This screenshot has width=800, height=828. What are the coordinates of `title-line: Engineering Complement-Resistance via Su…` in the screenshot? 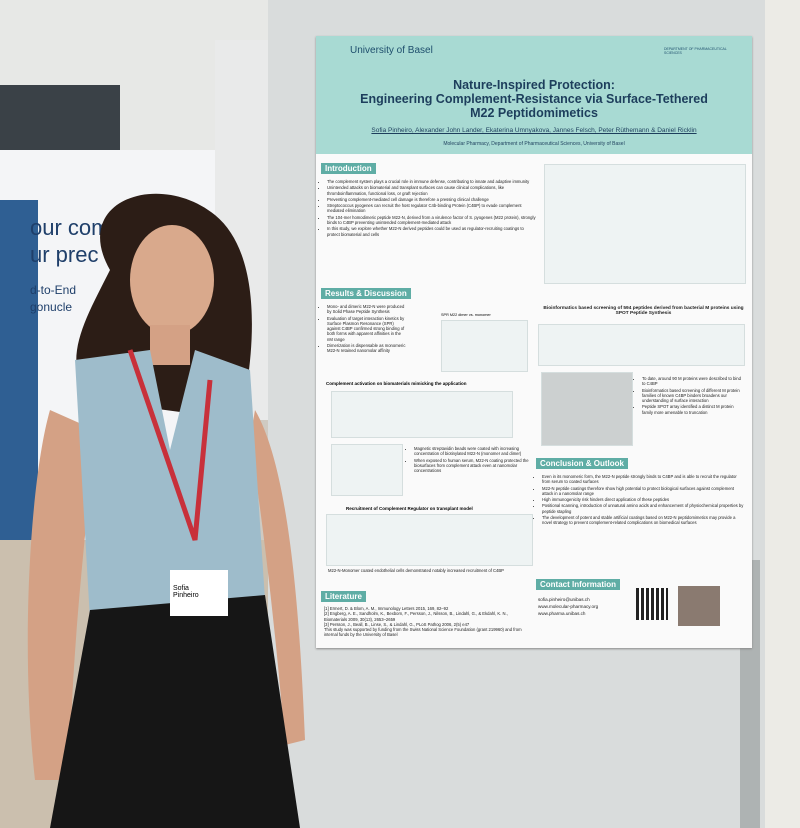 It's located at (534, 99).